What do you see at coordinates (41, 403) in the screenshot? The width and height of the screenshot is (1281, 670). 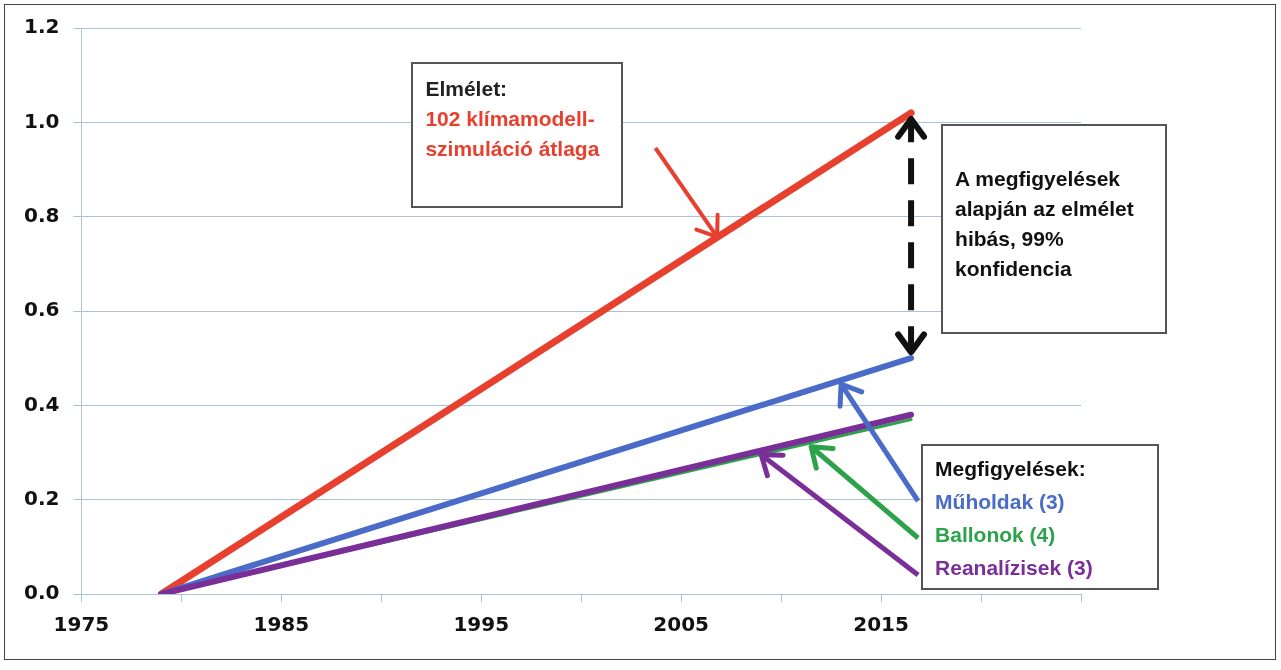 I see `y-tick-label: 0.4` at bounding box center [41, 403].